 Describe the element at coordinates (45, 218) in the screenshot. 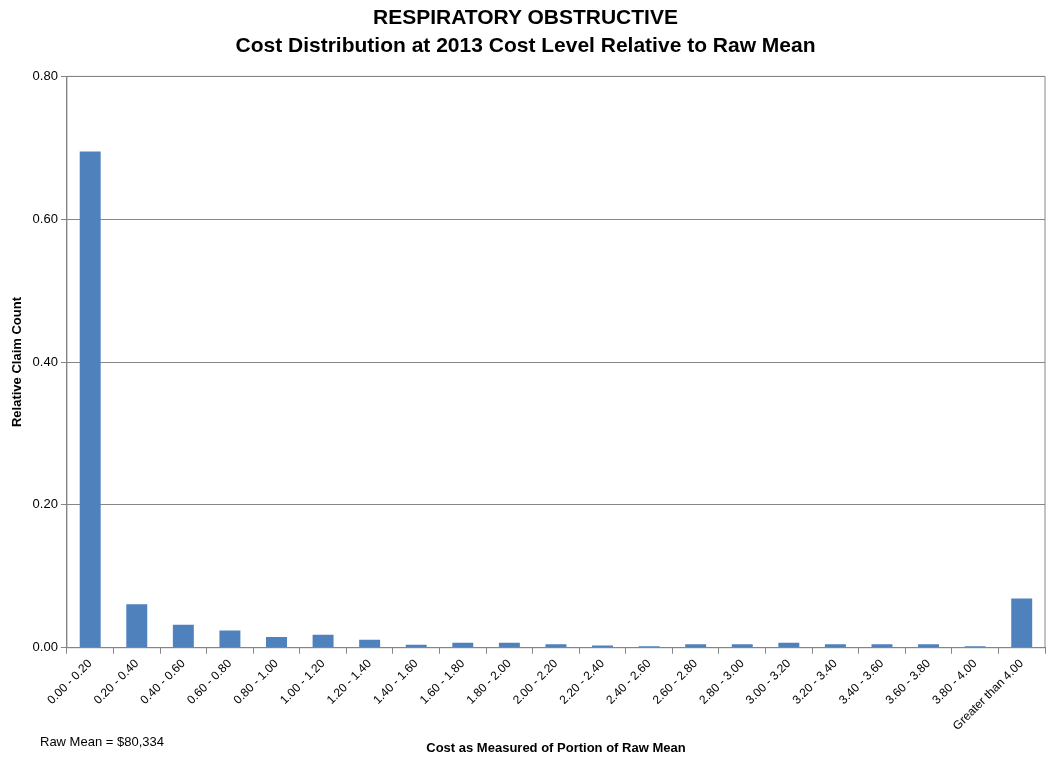

I see `y-tick-label: 0.60` at that location.